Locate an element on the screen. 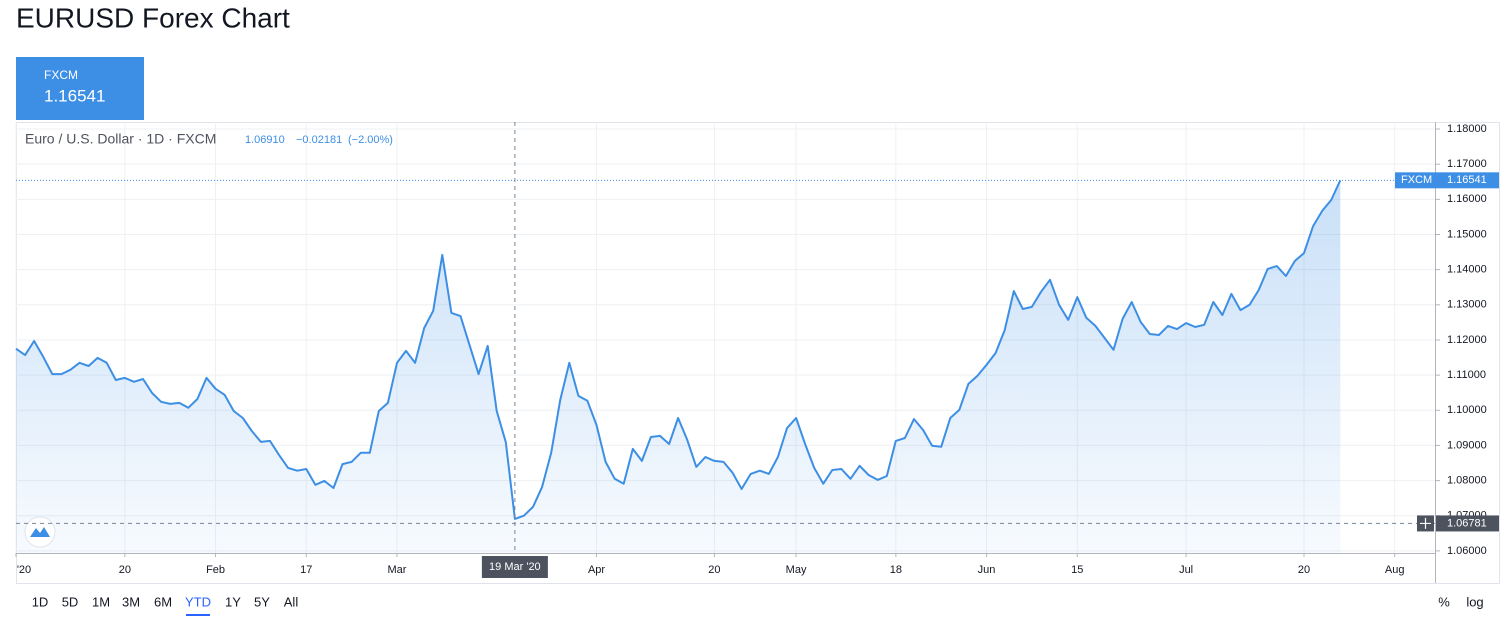  y-tick-label: 1.17000 is located at coordinates (1467, 164).